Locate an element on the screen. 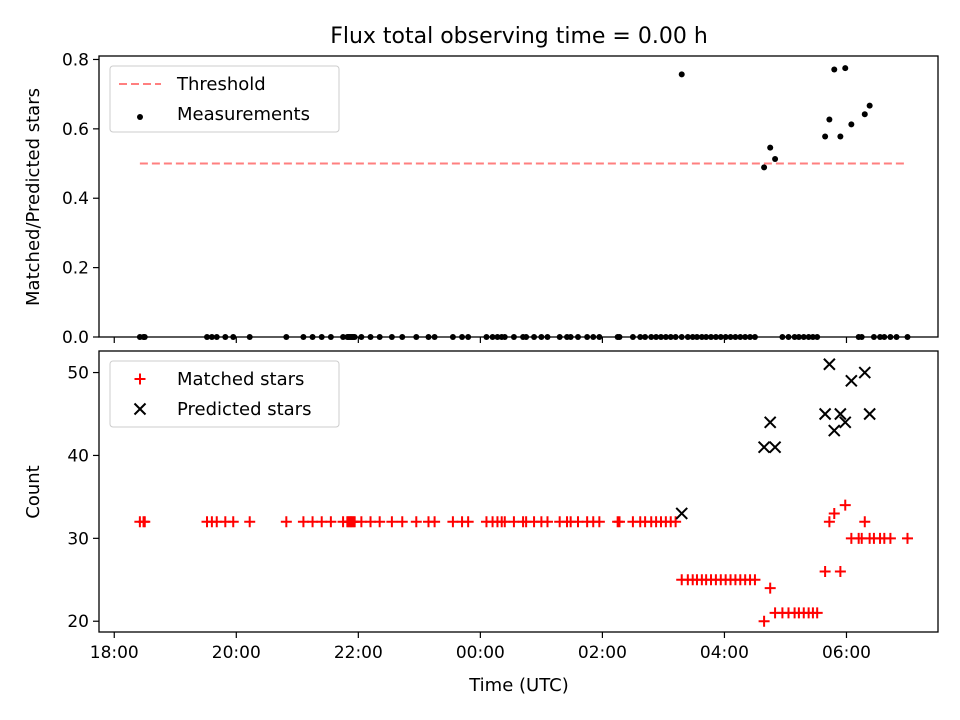  x-tick-label: 00:00 is located at coordinates (480, 653).